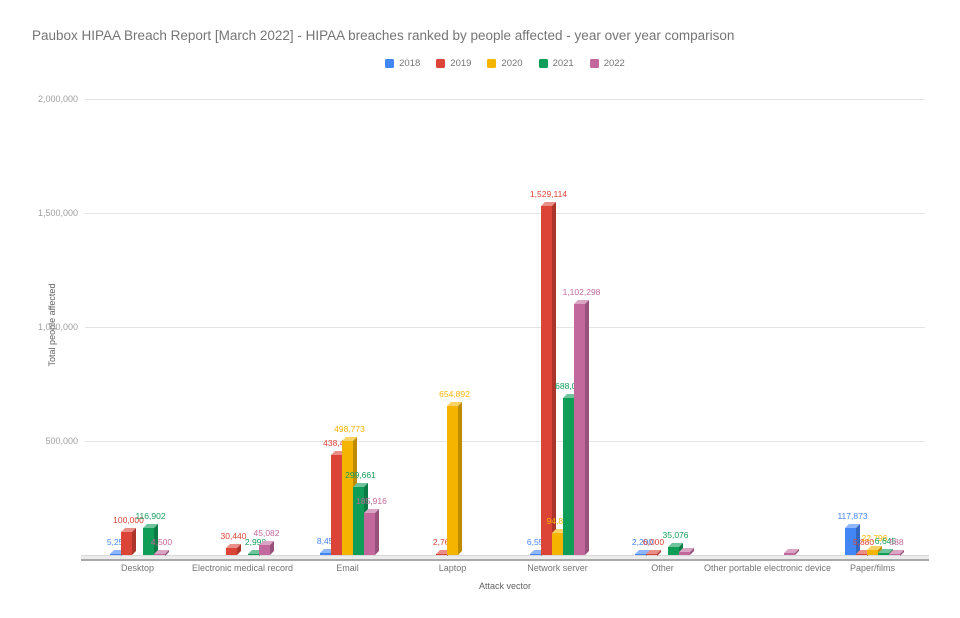  Describe the element at coordinates (662, 568) in the screenshot. I see `x-axis-category-label: Other` at that location.